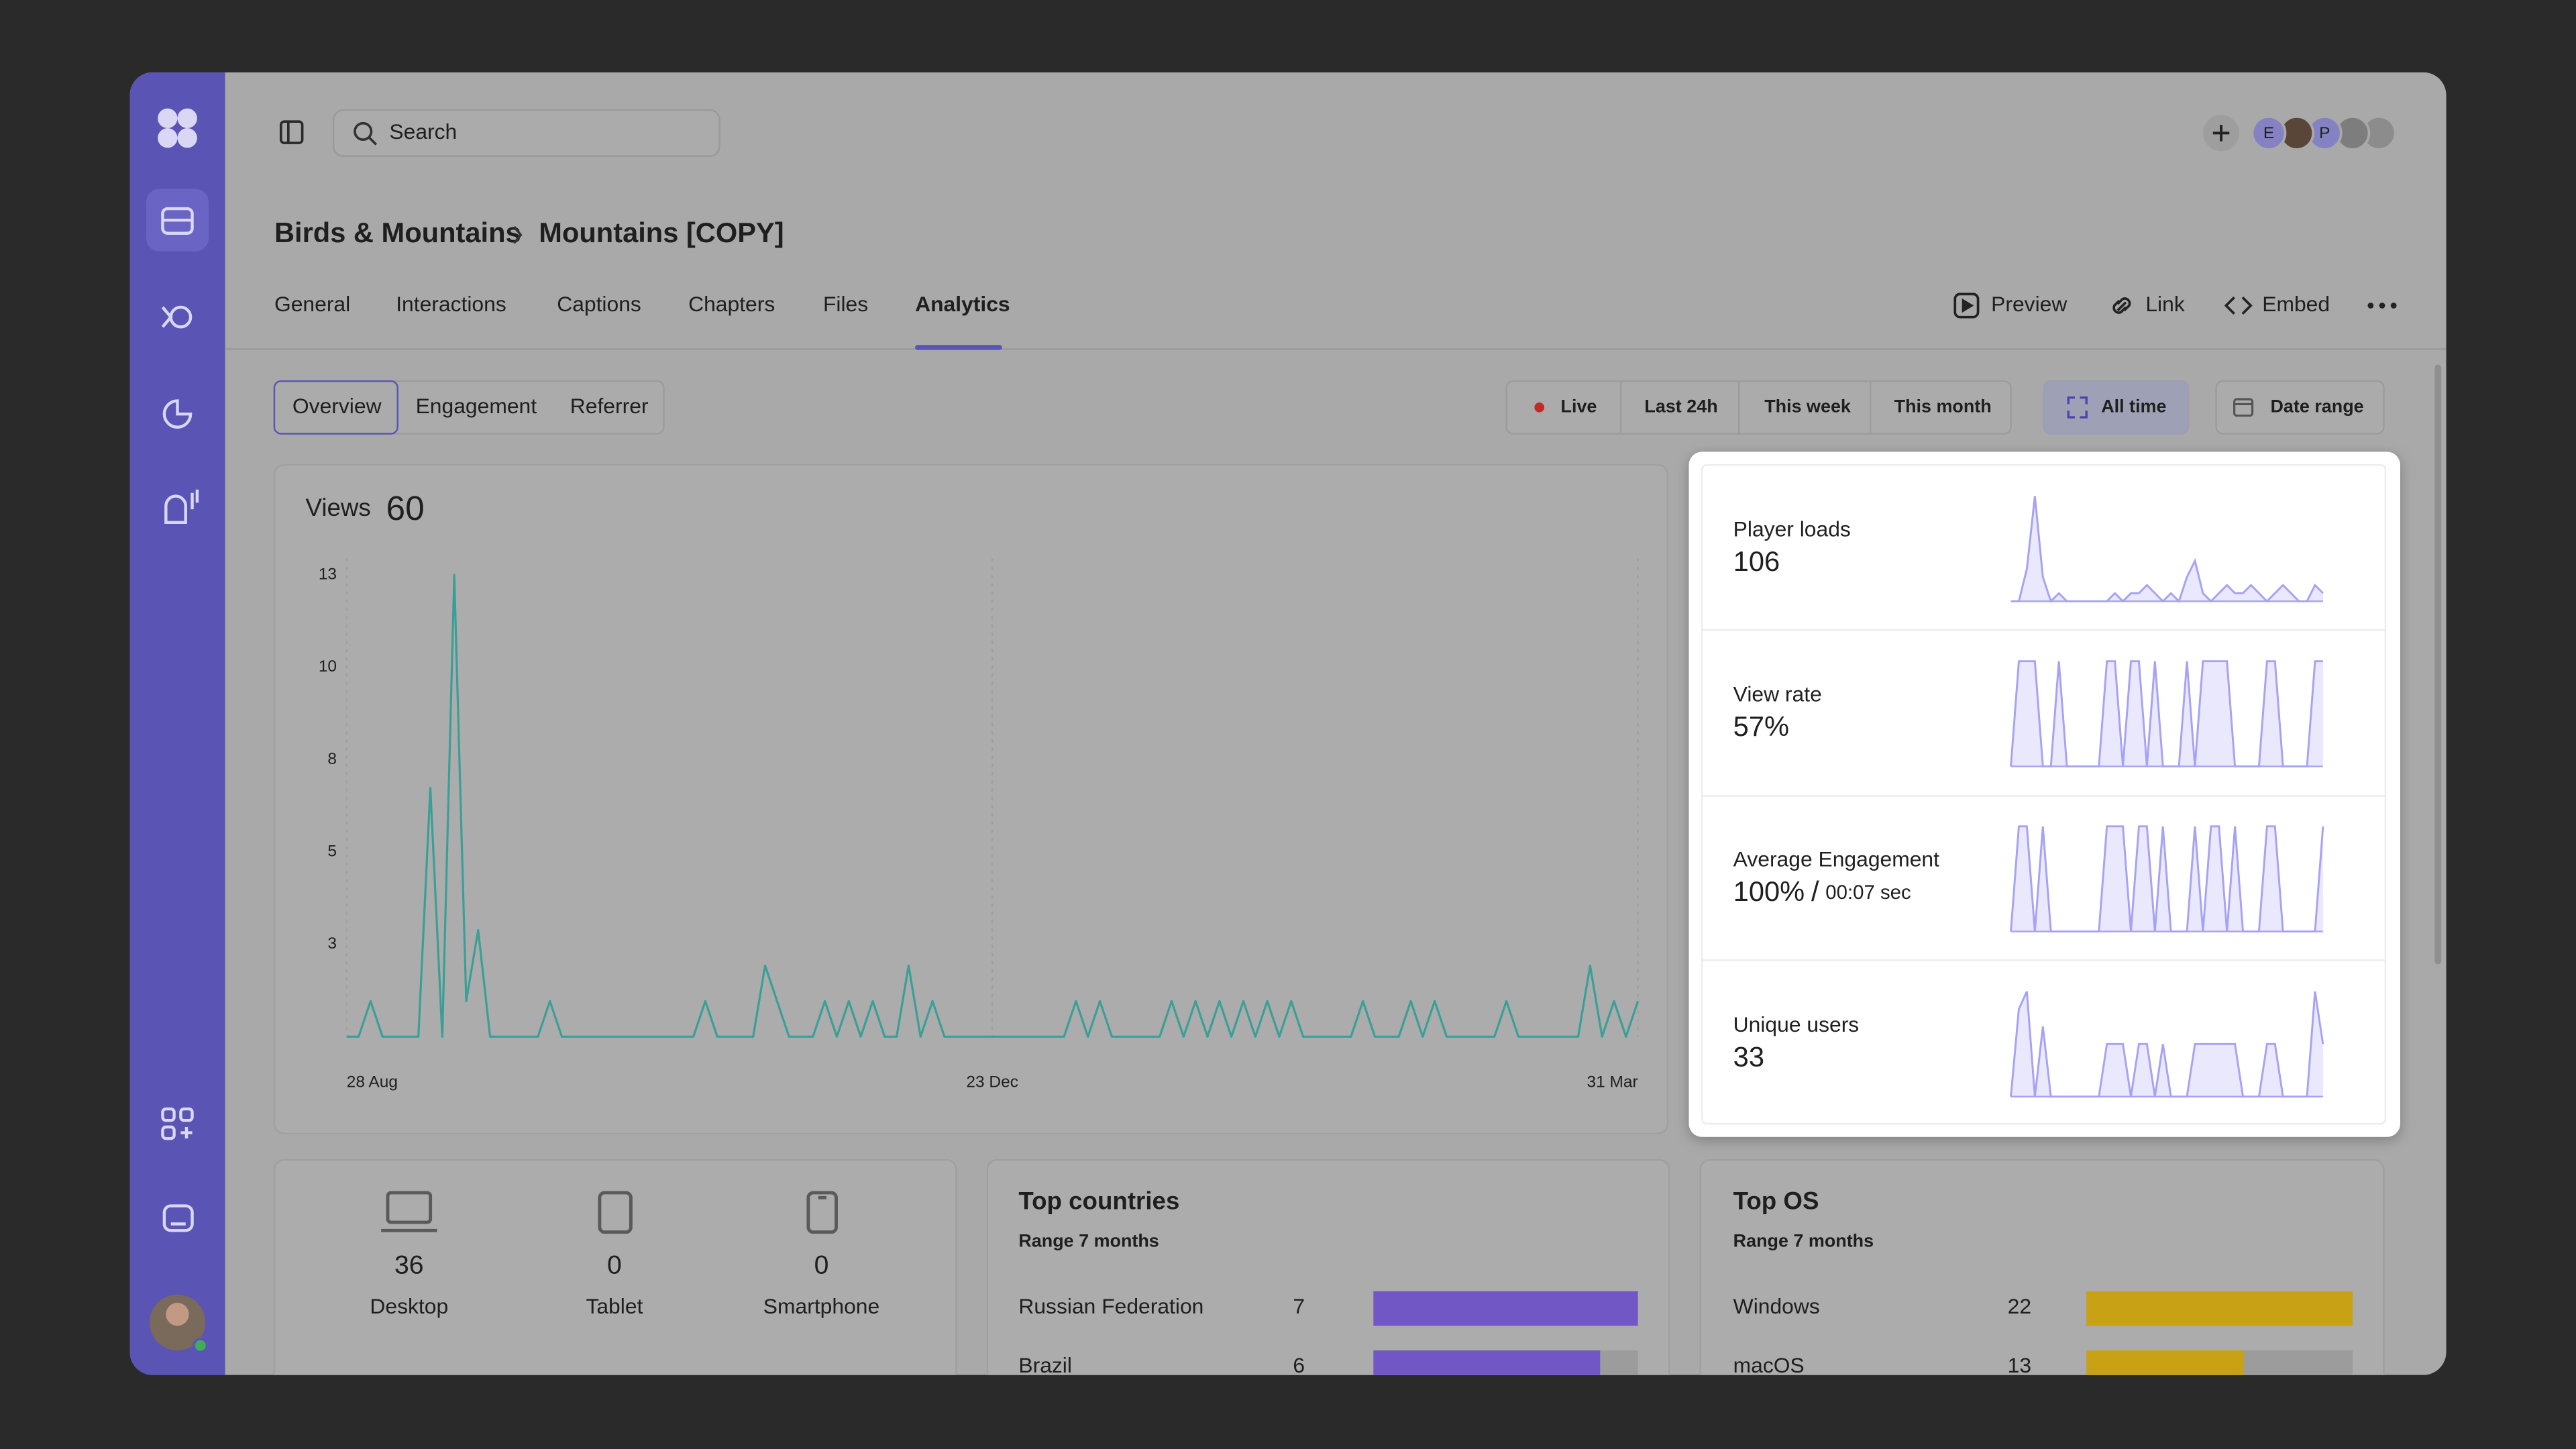 The width and height of the screenshot is (2576, 1449). What do you see at coordinates (338, 507) in the screenshot?
I see `views-label: Views` at bounding box center [338, 507].